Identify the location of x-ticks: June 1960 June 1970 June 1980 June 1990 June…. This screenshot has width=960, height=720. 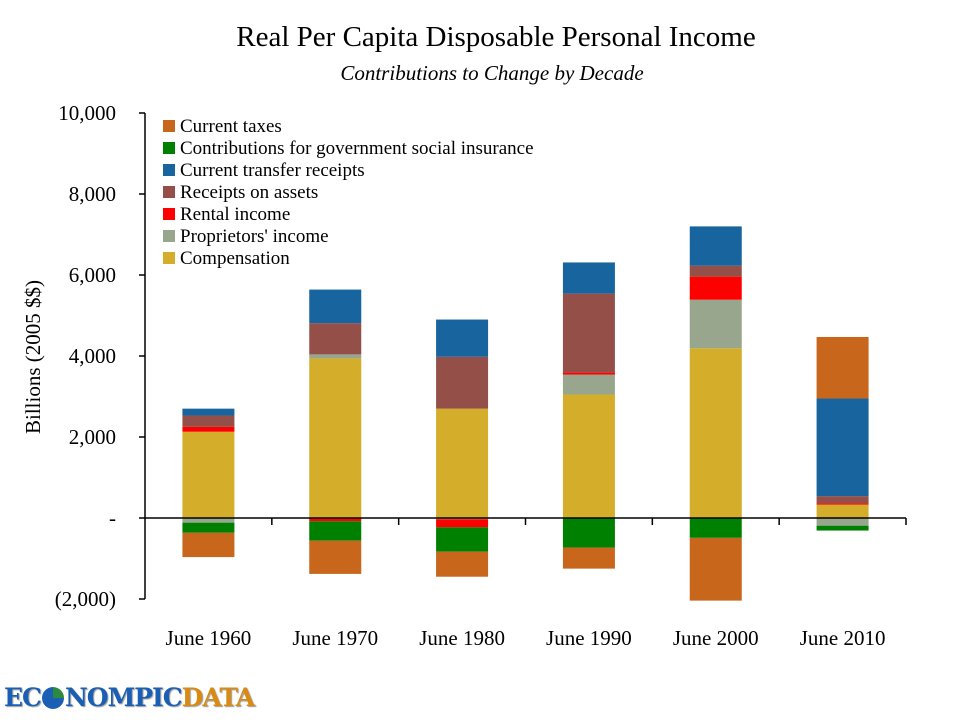
(536, 584).